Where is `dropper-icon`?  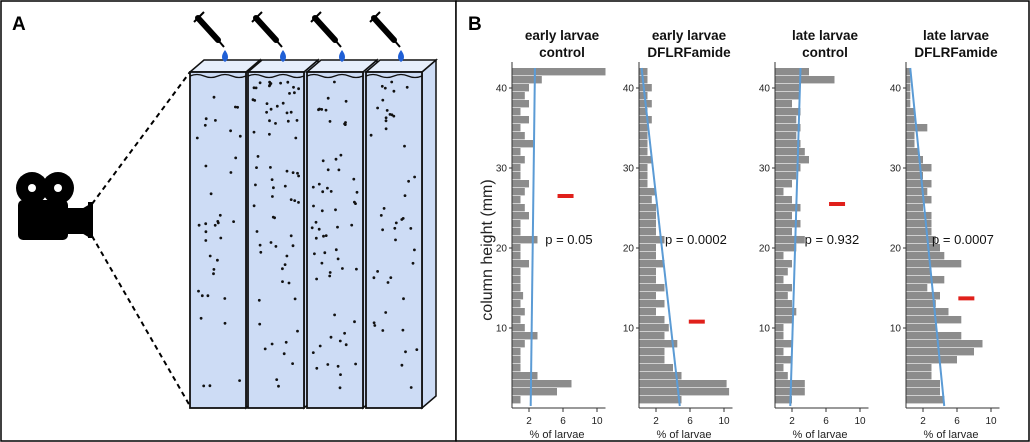
dropper-icon is located at coordinates (209, 29).